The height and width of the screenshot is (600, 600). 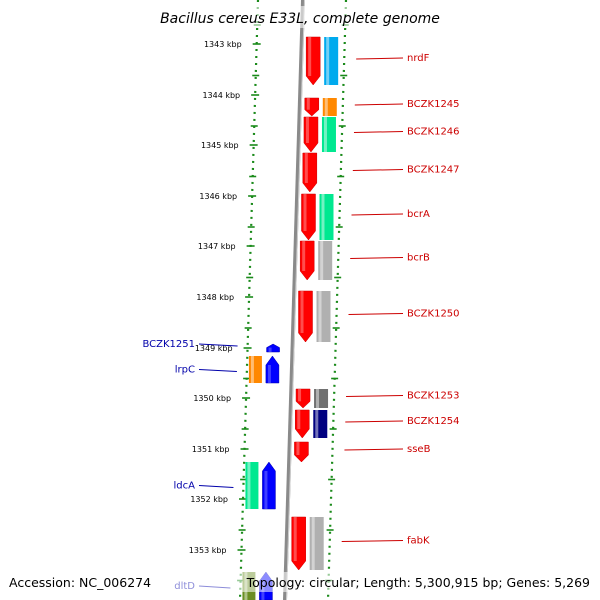 What do you see at coordinates (221, 95) in the screenshot?
I see `kbp-tick-label: 1344 kbp` at bounding box center [221, 95].